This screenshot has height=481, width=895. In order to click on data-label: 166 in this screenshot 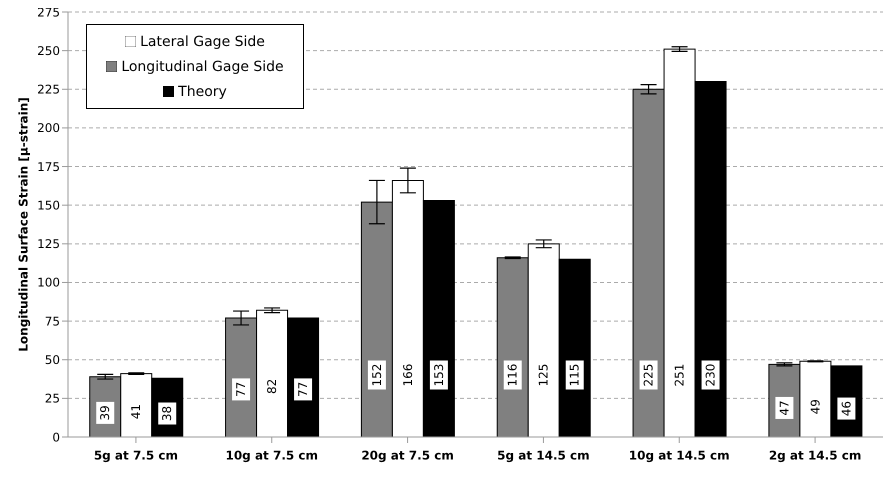, I will do `click(407, 375)`.